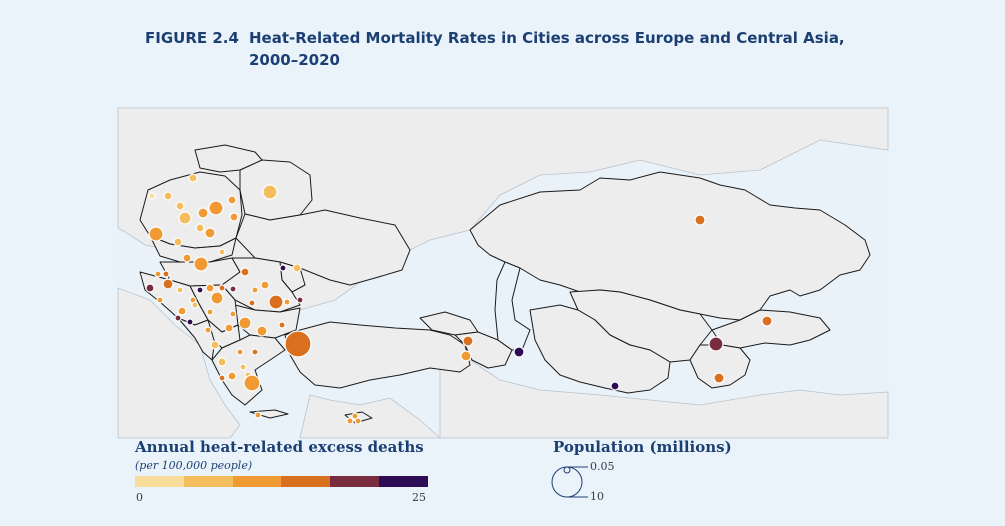  I want to click on country-kazakhstan, so click(670, 246).